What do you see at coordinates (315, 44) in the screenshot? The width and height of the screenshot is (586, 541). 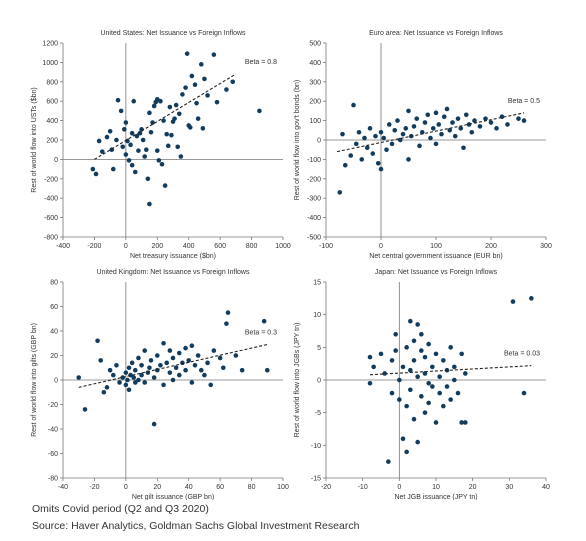 I see `y-tick-label: 500` at bounding box center [315, 44].